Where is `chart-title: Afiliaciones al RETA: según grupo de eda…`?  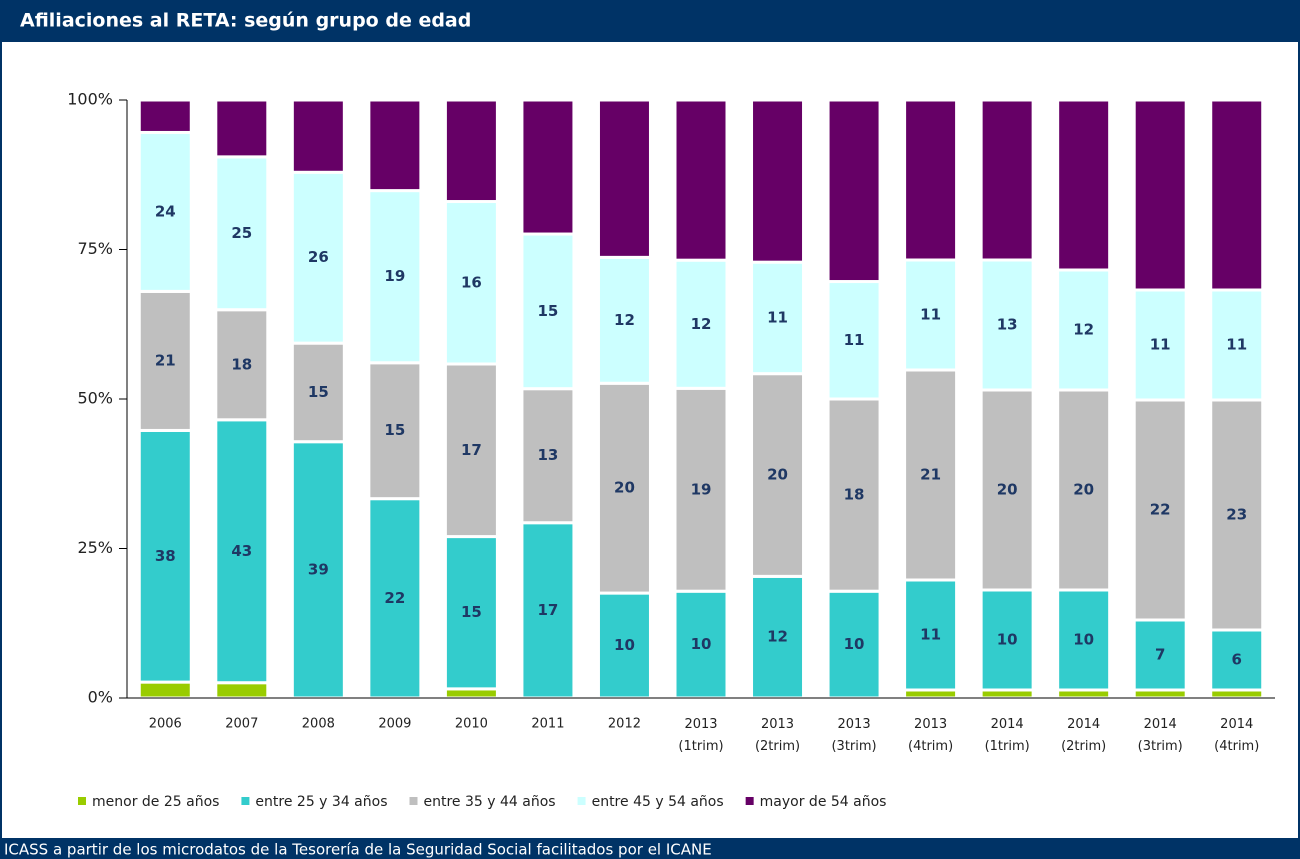
chart-title: Afiliaciones al RETA: según grupo de eda… is located at coordinates (245, 21).